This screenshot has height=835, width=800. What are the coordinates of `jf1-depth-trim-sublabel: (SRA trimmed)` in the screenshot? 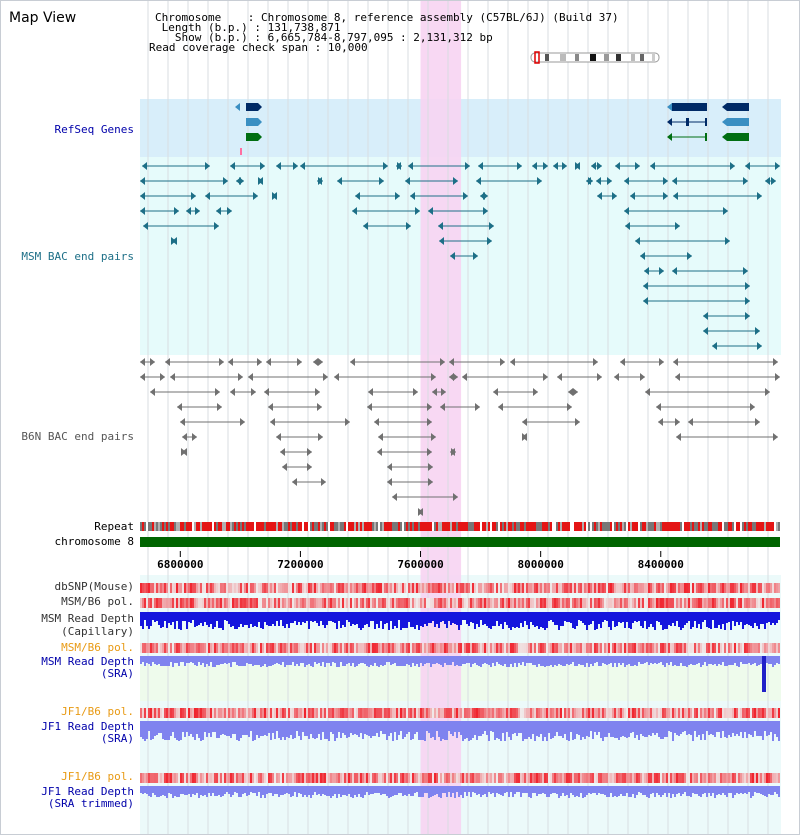 It's located at (90, 803).